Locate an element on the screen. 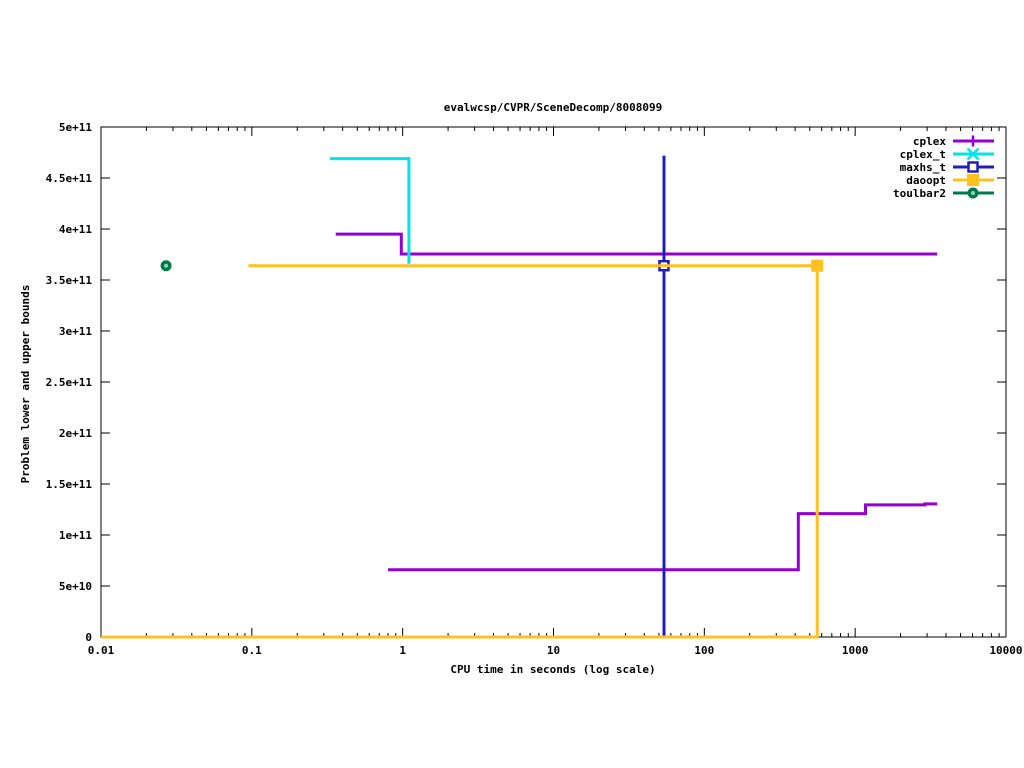  legend-item-cplex: cplex is located at coordinates (953, 141).